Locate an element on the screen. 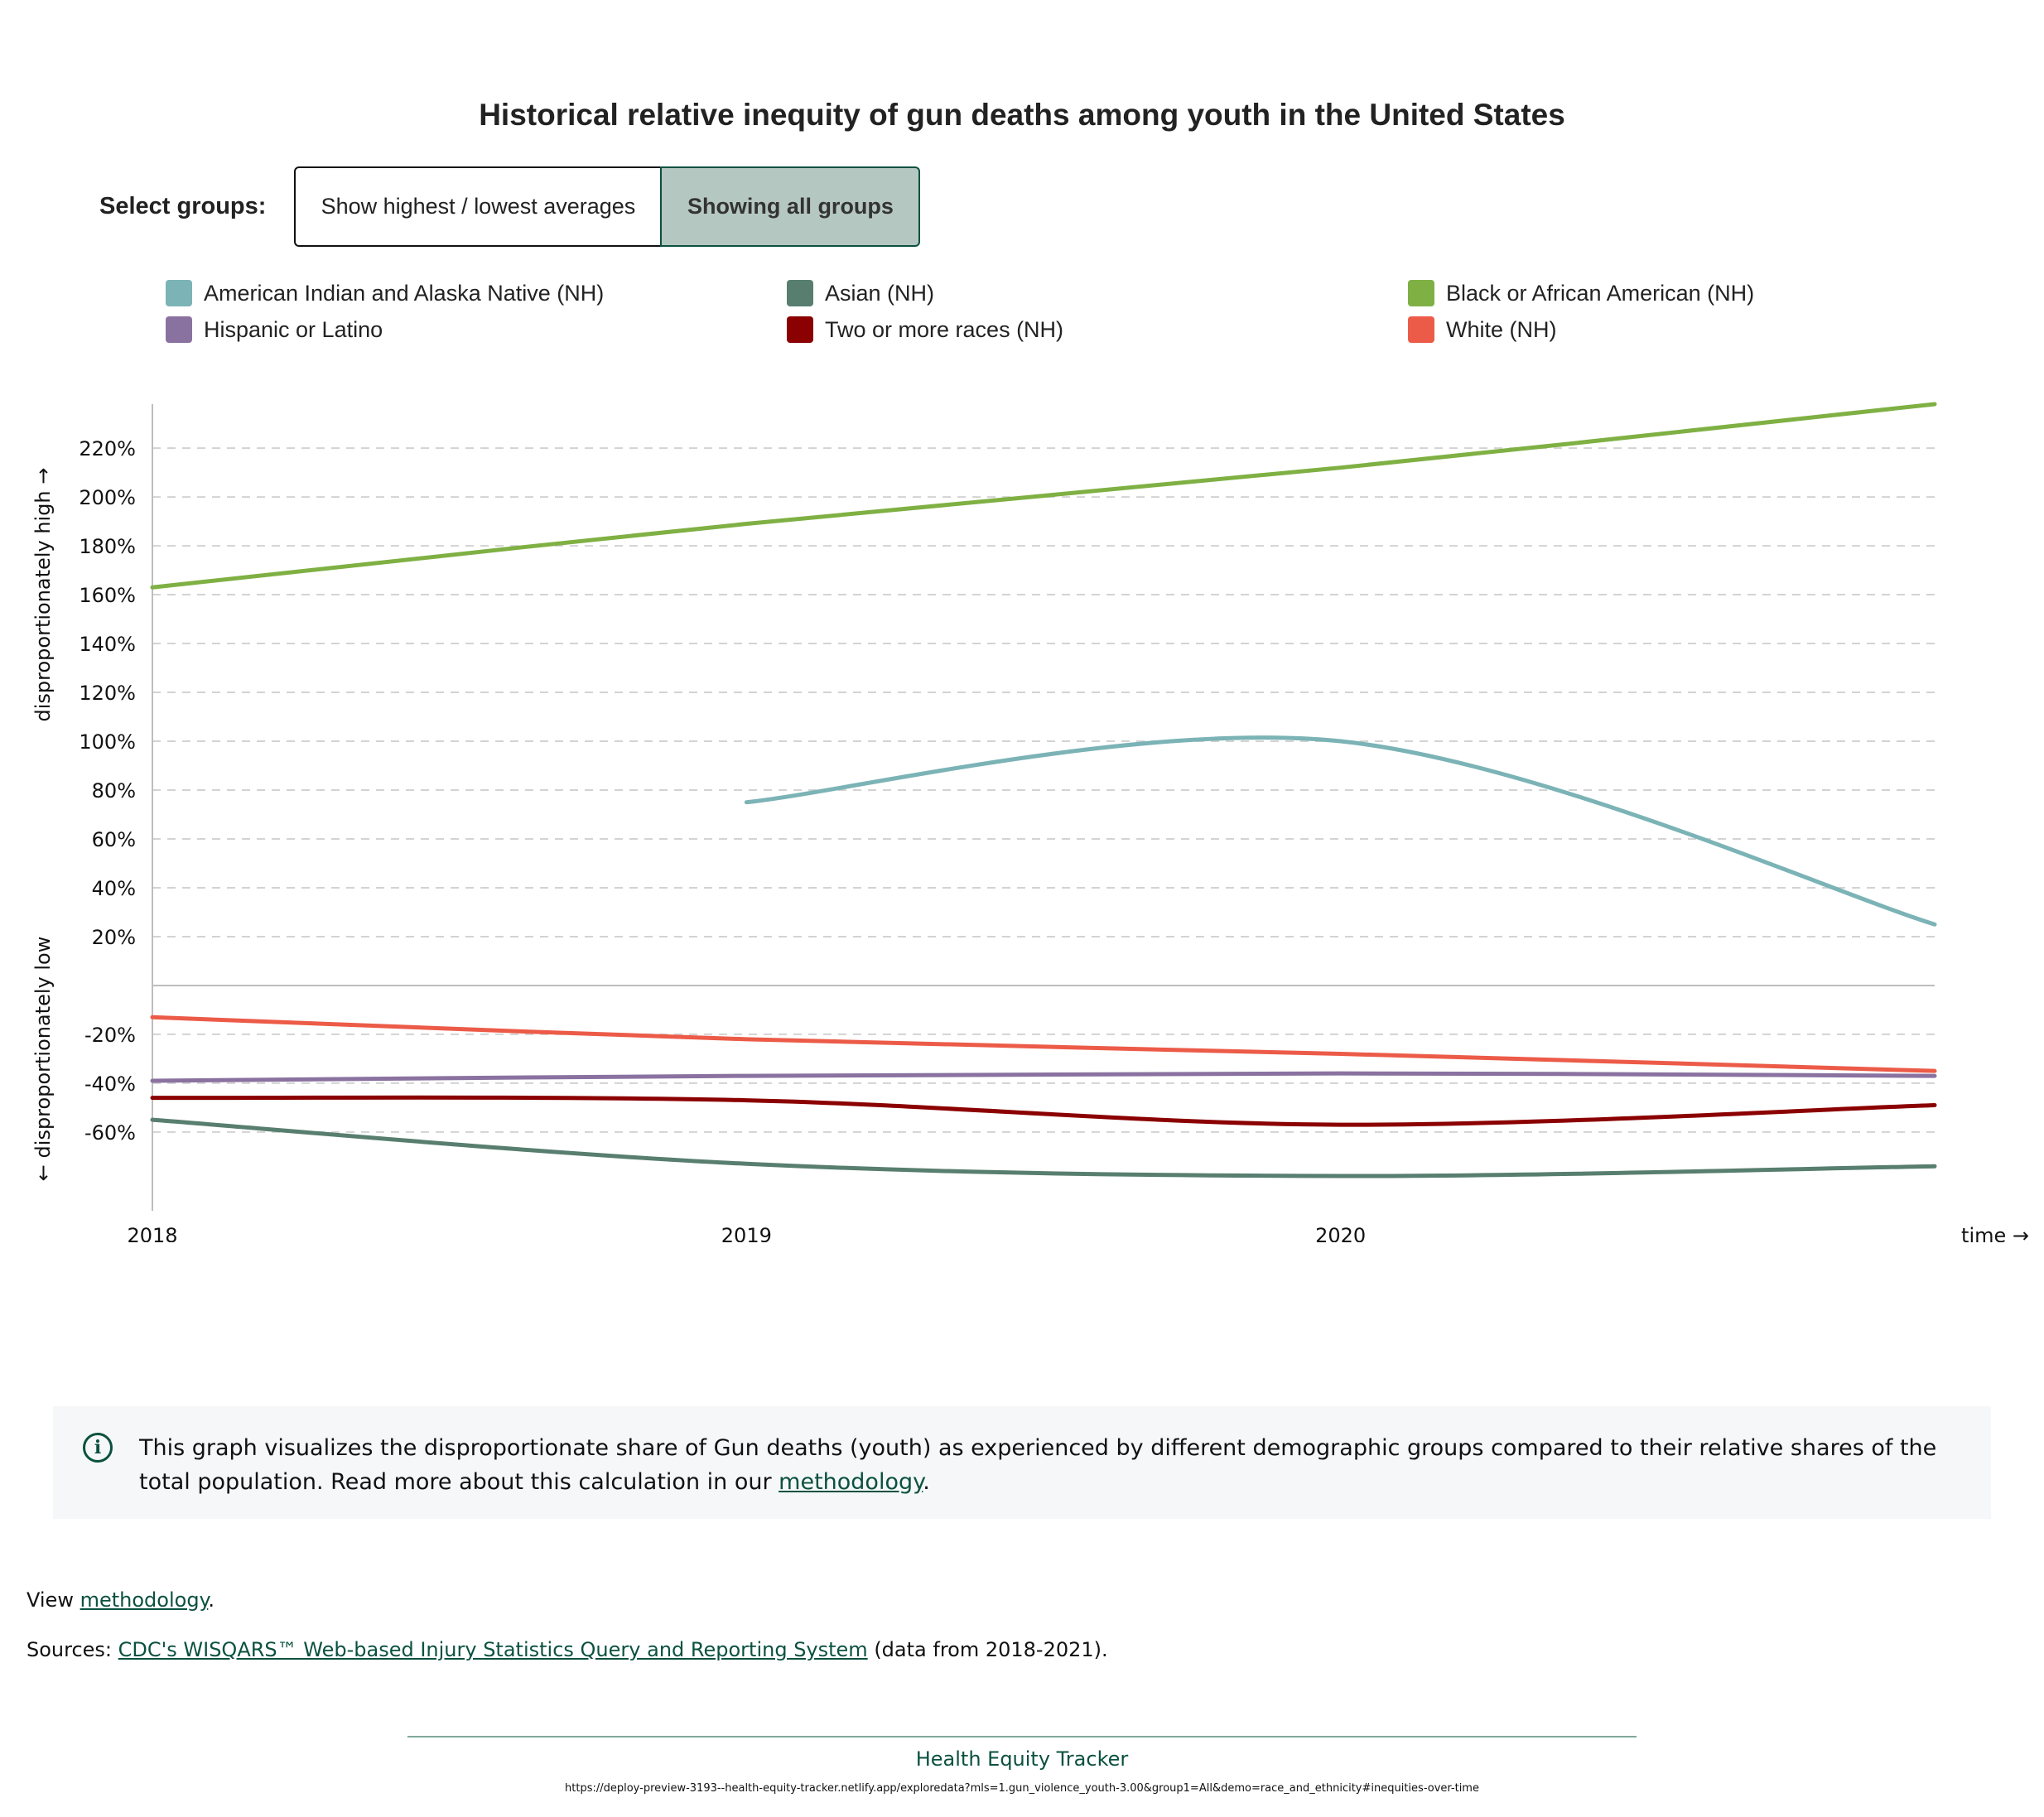 This screenshot has width=2044, height=1817. y-tick-label: 220% is located at coordinates (108, 448).